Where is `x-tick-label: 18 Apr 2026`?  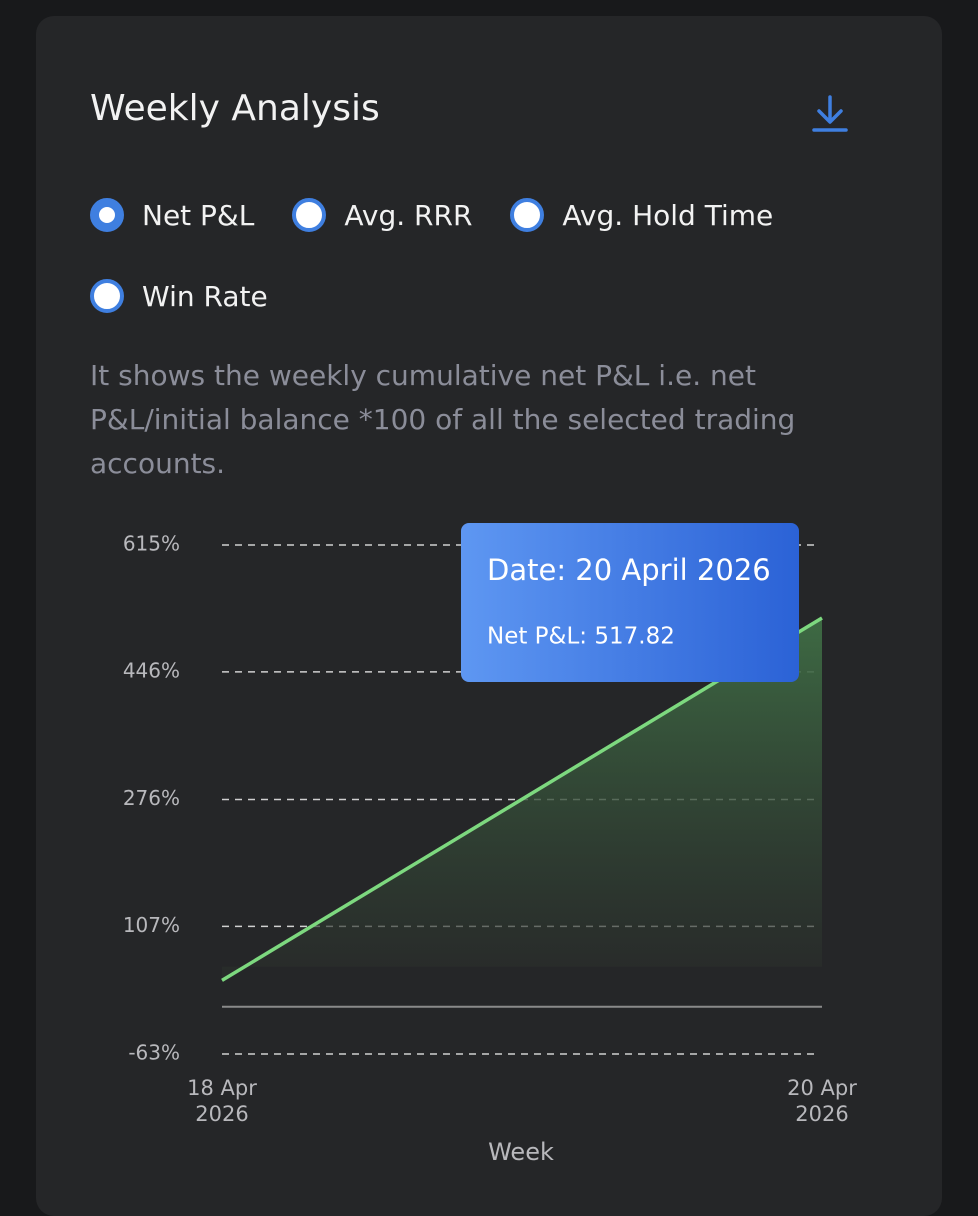 x-tick-label: 18 Apr 2026 is located at coordinates (222, 1101).